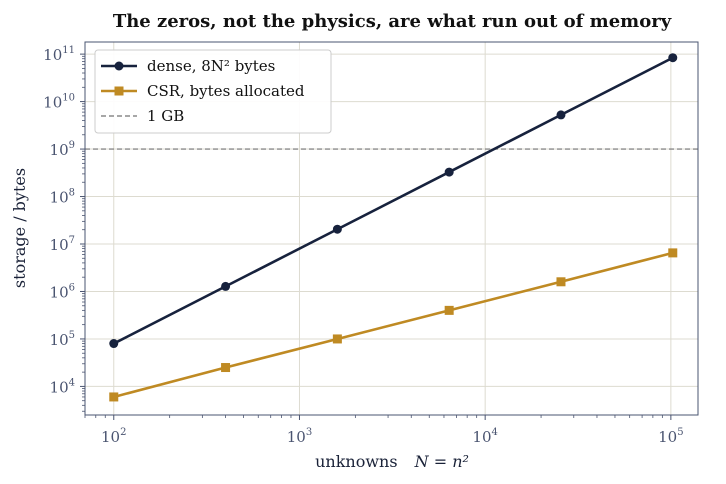  Describe the element at coordinates (72, 145) in the screenshot. I see `y-tick-label-exponent: 9` at that location.